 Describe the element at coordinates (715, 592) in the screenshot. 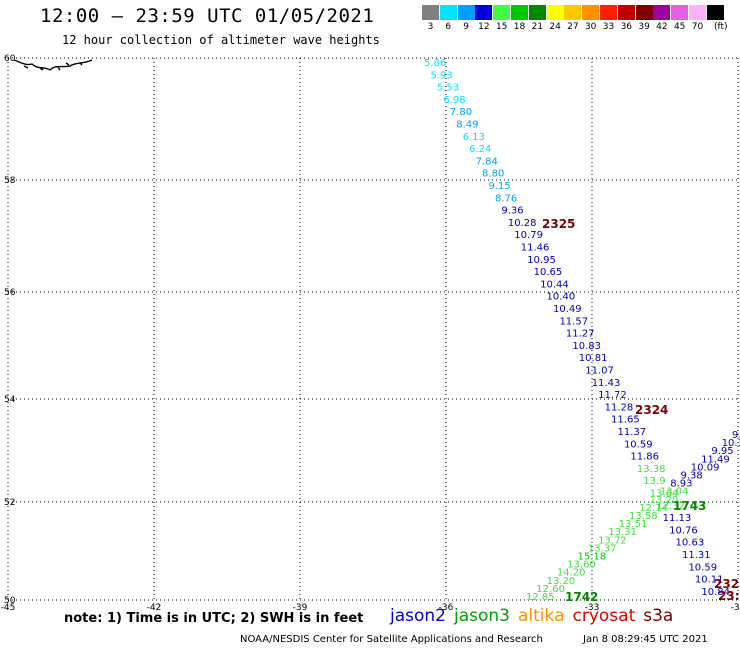

I see `wave-height-value: 10.84` at that location.